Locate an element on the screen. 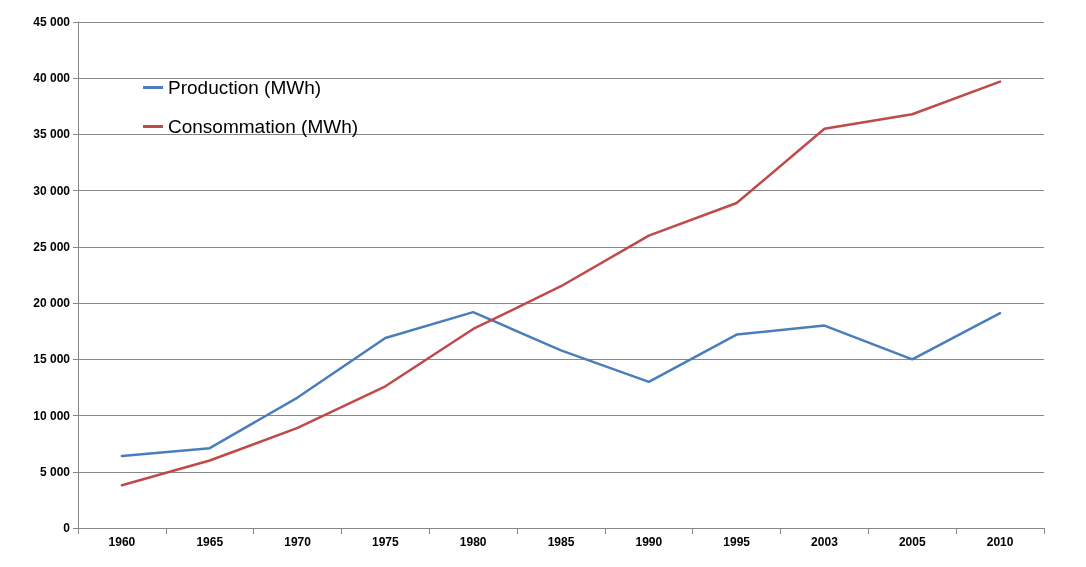 Image resolution: width=1086 pixels, height=567 pixels. y-tick-label: 30 000 is located at coordinates (52, 190).